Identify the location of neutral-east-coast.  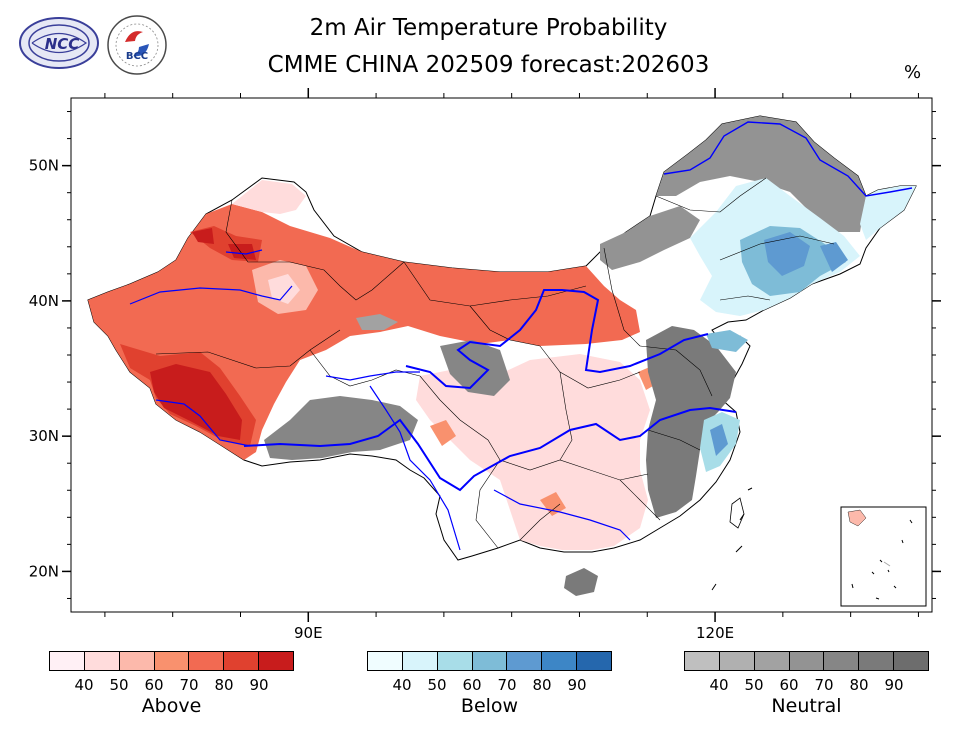
(691, 422).